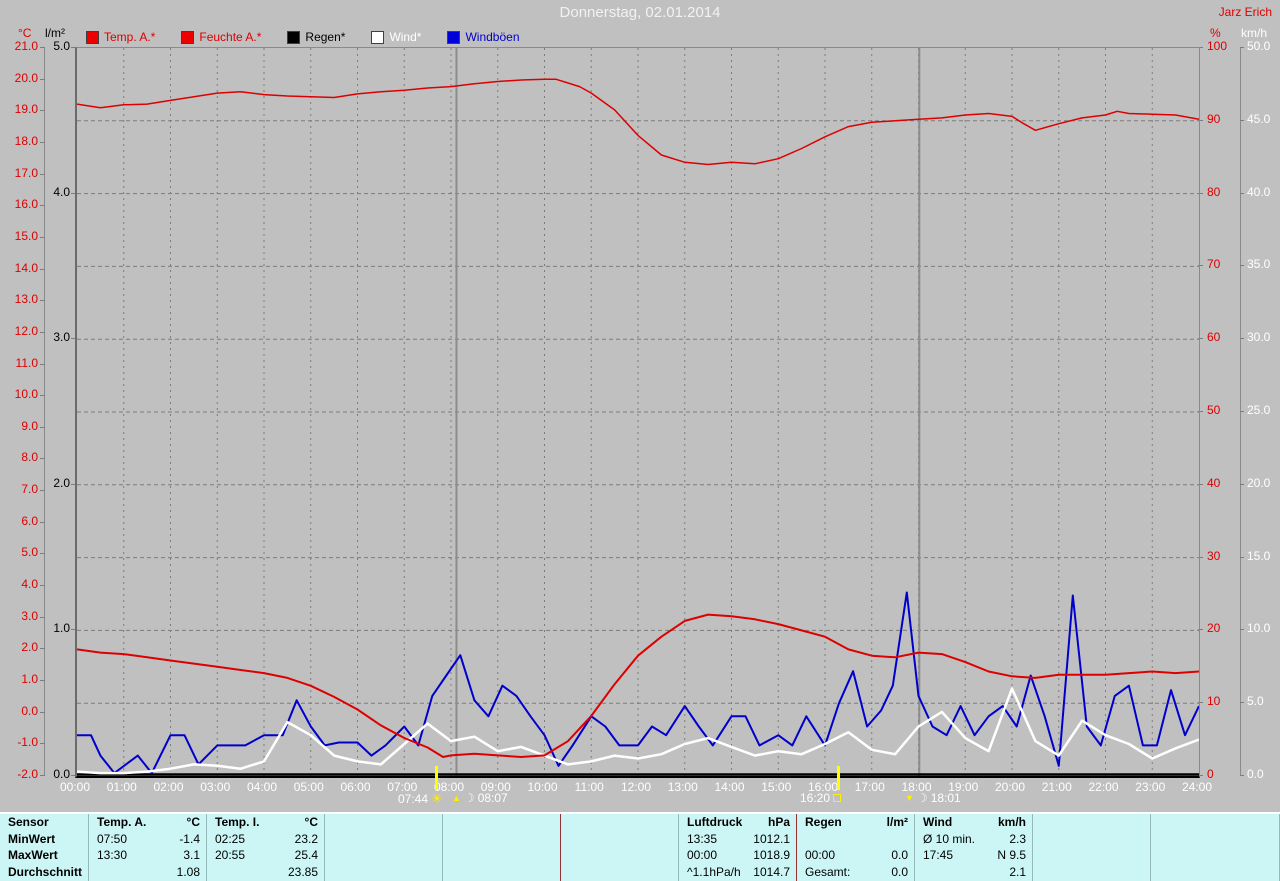 This screenshot has width=1280, height=881. I want to click on table-cell: Temp. A., so click(122, 822).